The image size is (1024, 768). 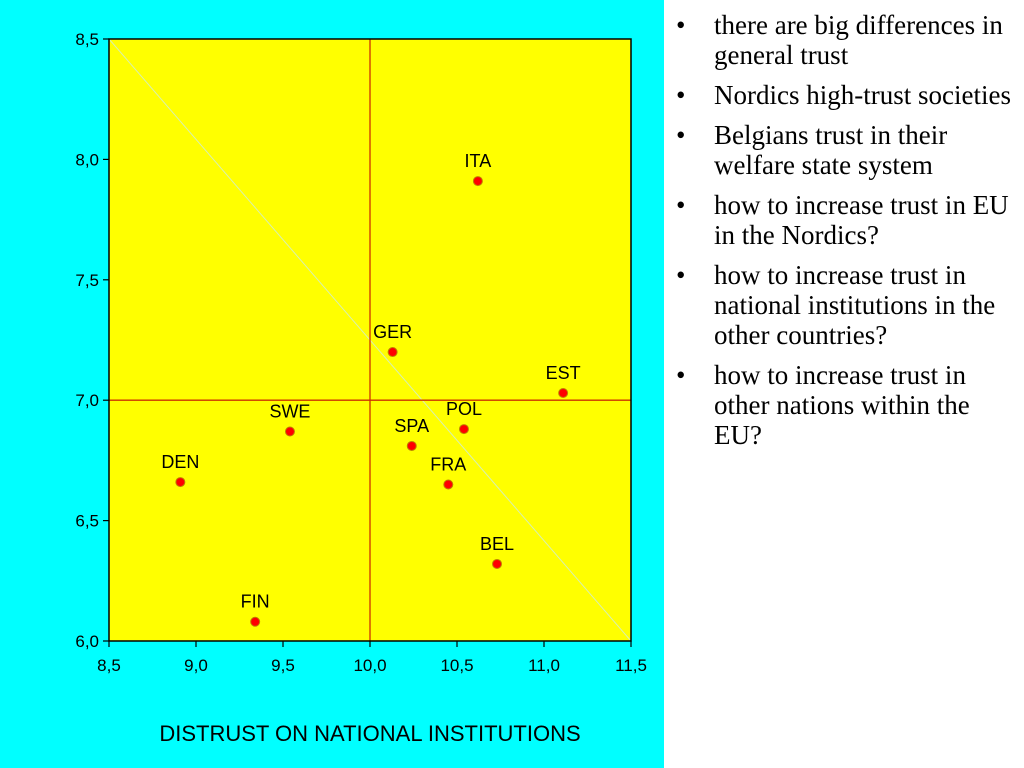 What do you see at coordinates (464, 409) in the screenshot?
I see `data-point-label: POL` at bounding box center [464, 409].